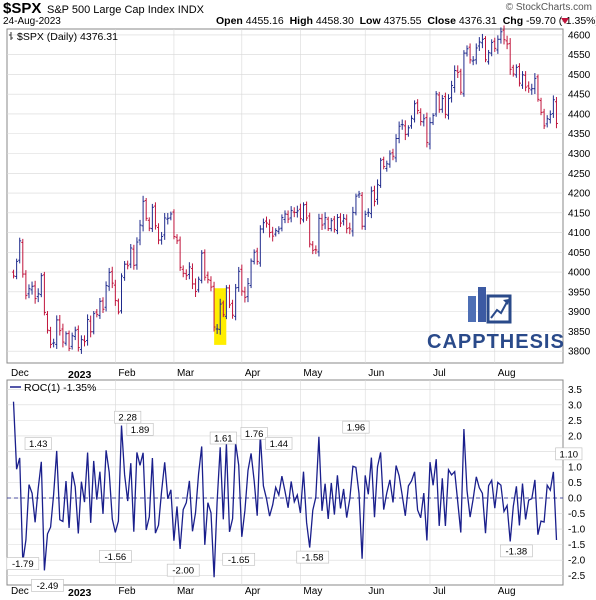  I want to click on price-tick-label: 4000, so click(579, 273).